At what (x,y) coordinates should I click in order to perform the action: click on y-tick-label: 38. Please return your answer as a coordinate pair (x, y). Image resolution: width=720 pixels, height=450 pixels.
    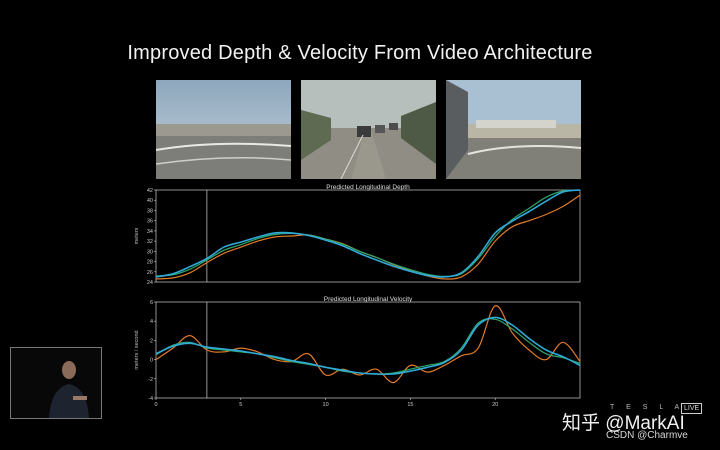
    Looking at the image, I should click on (150, 211).